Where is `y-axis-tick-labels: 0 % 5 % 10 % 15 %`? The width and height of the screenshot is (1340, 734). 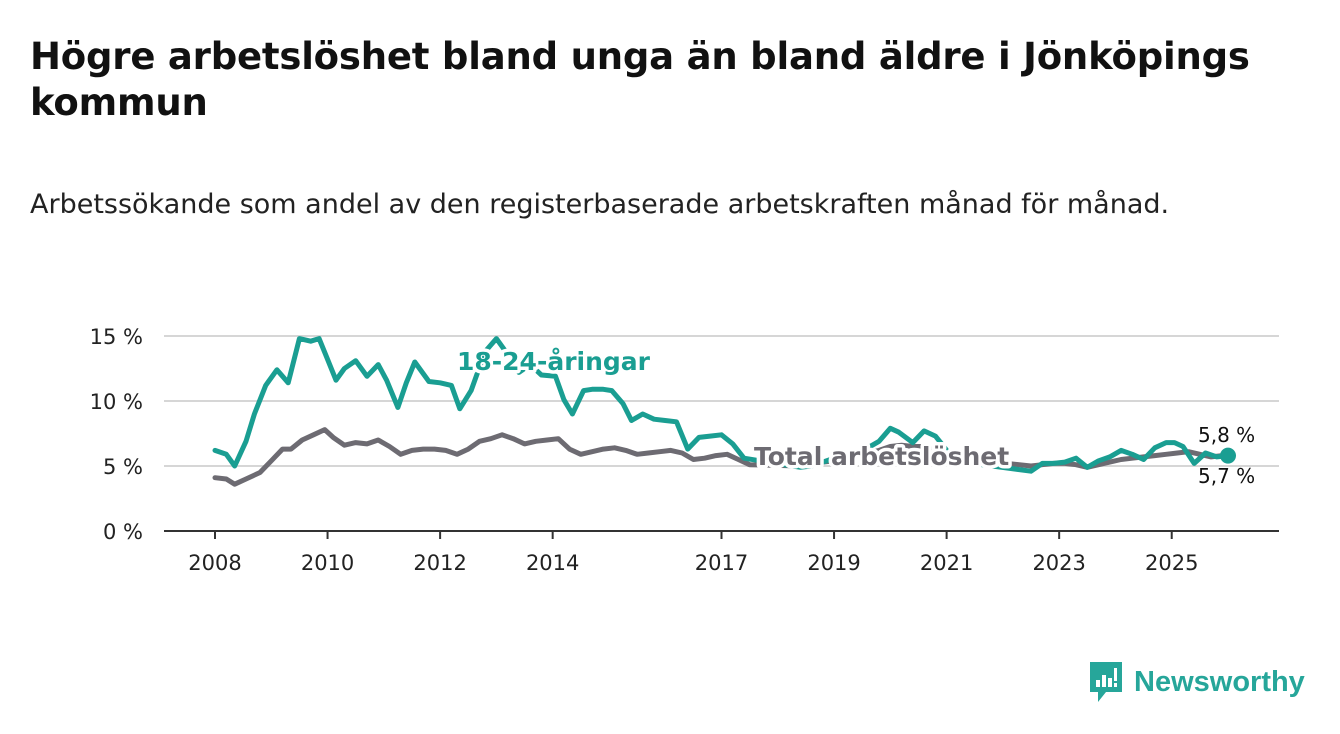
y-axis-tick-labels: 0 % 5 % 10 % 15 % is located at coordinates (116, 434).